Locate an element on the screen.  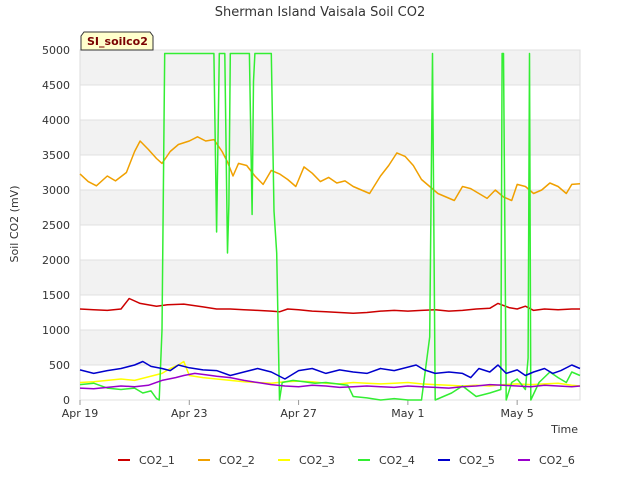
y-tick-label: 4000 is located at coordinates (56, 120).